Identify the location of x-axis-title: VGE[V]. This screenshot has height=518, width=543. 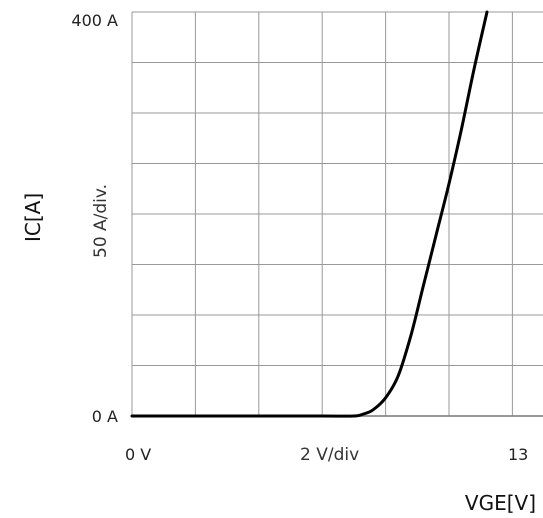
(500, 503).